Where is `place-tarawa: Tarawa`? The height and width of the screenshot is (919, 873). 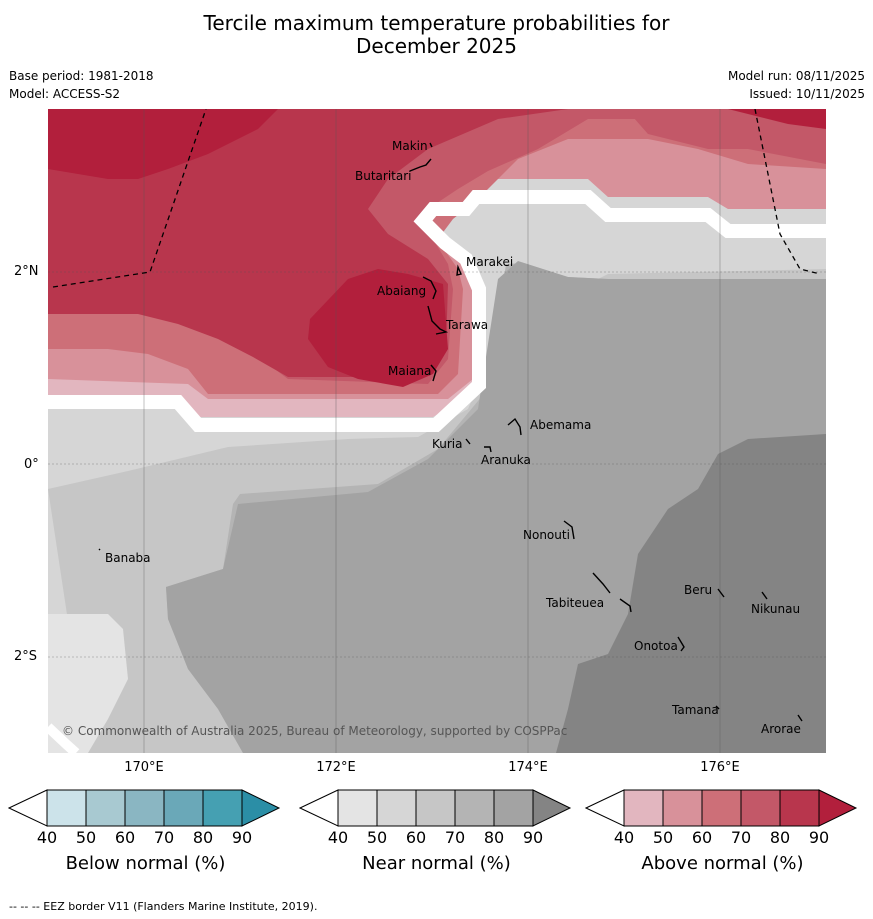
place-tarawa: Tarawa is located at coordinates (467, 325).